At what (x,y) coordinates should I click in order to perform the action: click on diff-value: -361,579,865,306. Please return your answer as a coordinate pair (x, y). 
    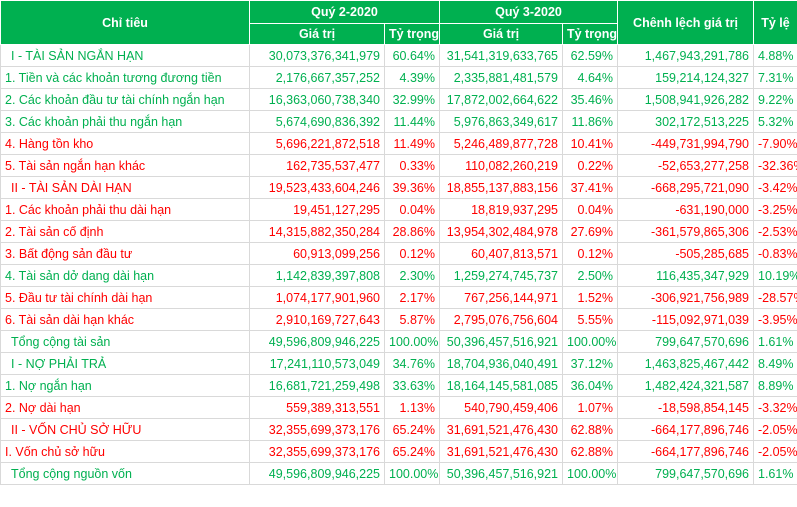
    Looking at the image, I should click on (685, 231).